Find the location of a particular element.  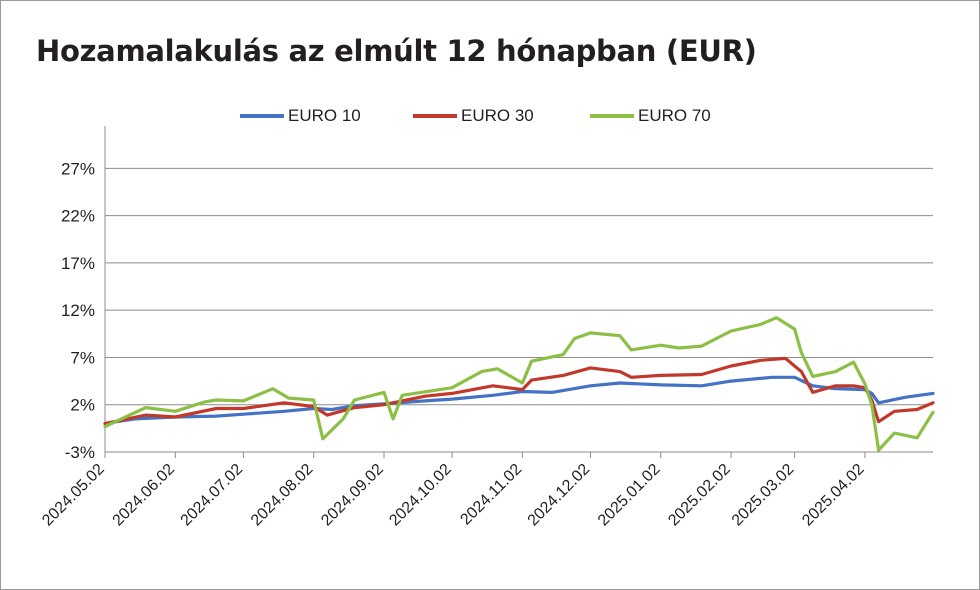

legend-item-euro-70: EURO 70 is located at coordinates (650, 116).